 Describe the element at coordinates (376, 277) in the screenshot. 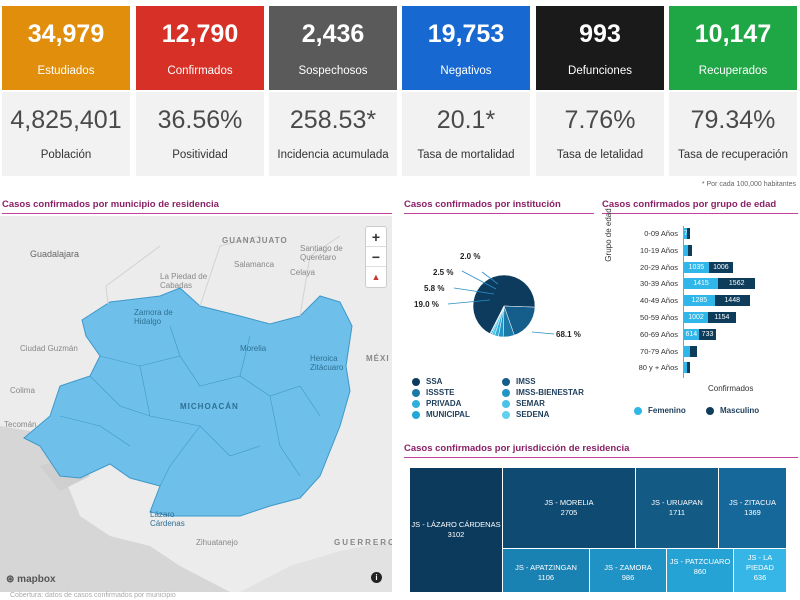

I see `compass-icon: ▲` at that location.